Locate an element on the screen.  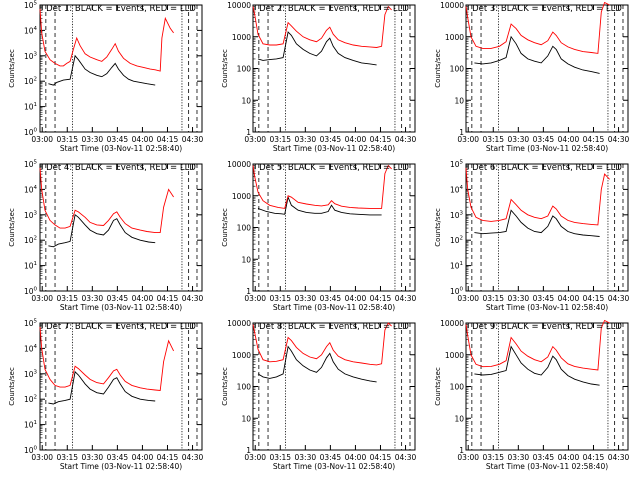
panel-title: Det 5: BLACK = Events, RED = LLD is located at coordinates (334, 168).